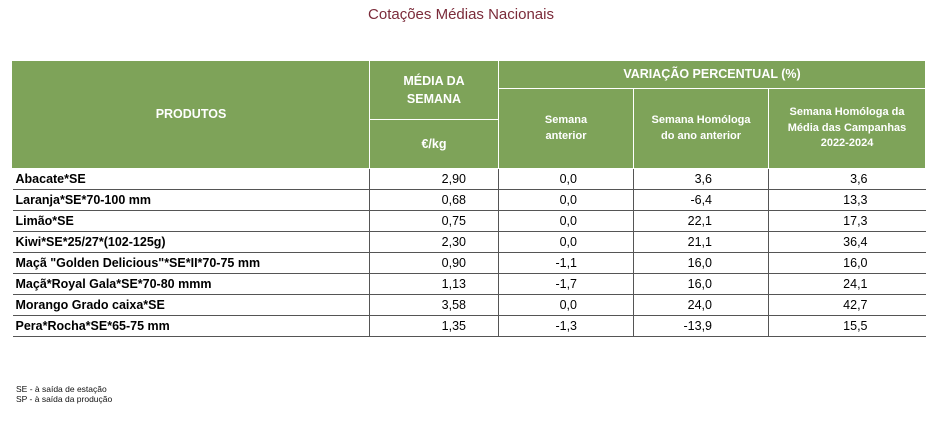  Describe the element at coordinates (191, 284) in the screenshot. I see `product-name: Maçã*Royal Gala*SE*70-80 mmm` at that location.